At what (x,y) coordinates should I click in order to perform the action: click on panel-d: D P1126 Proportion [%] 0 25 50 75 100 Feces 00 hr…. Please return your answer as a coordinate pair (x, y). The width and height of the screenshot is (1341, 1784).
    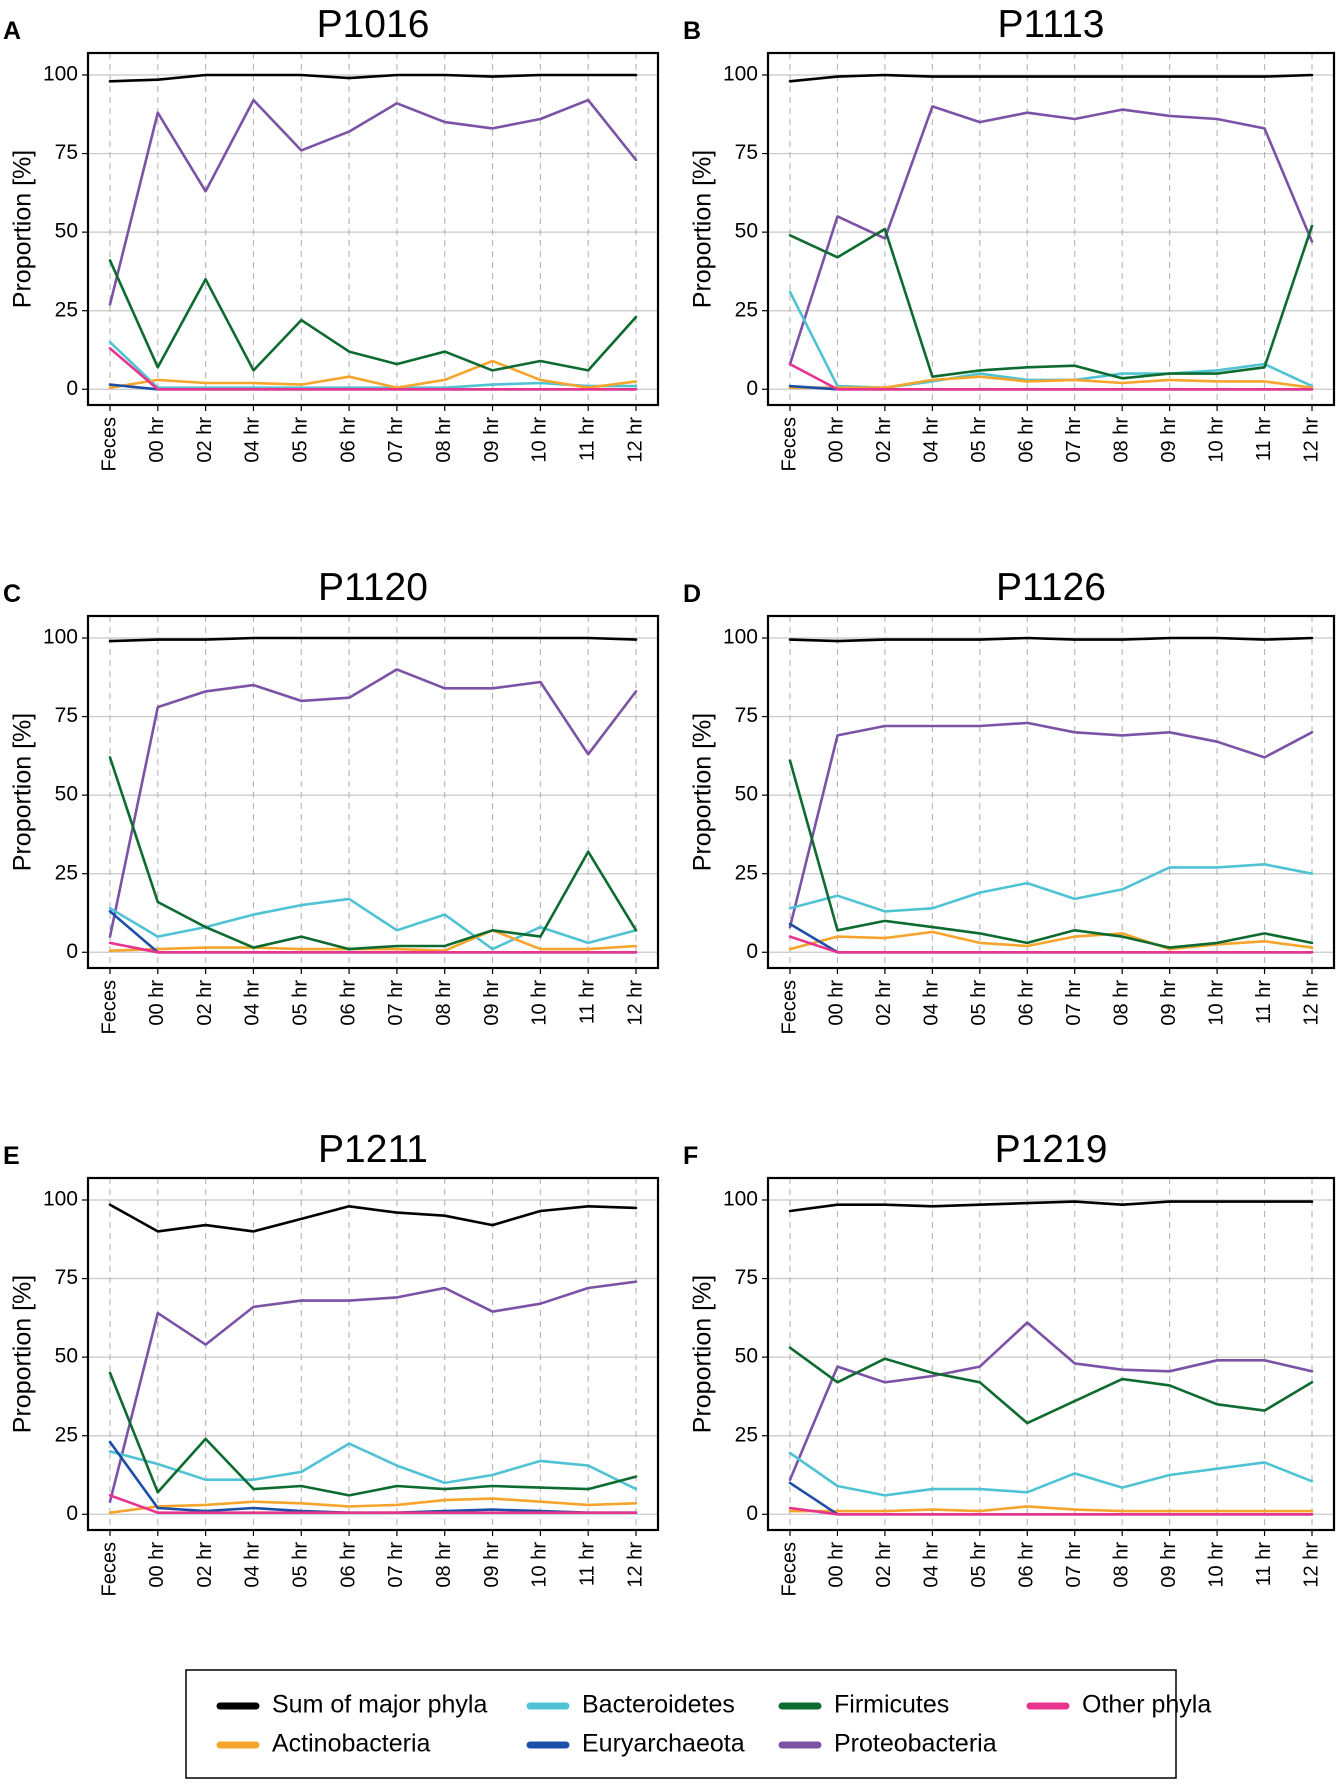
    Looking at the image, I should click on (1009, 800).